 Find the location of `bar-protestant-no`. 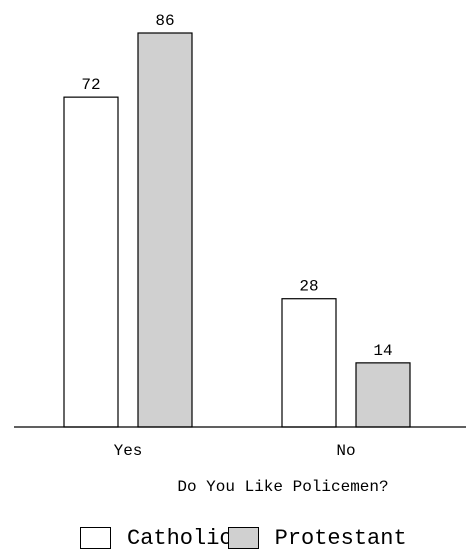

bar-protestant-no is located at coordinates (383, 395).